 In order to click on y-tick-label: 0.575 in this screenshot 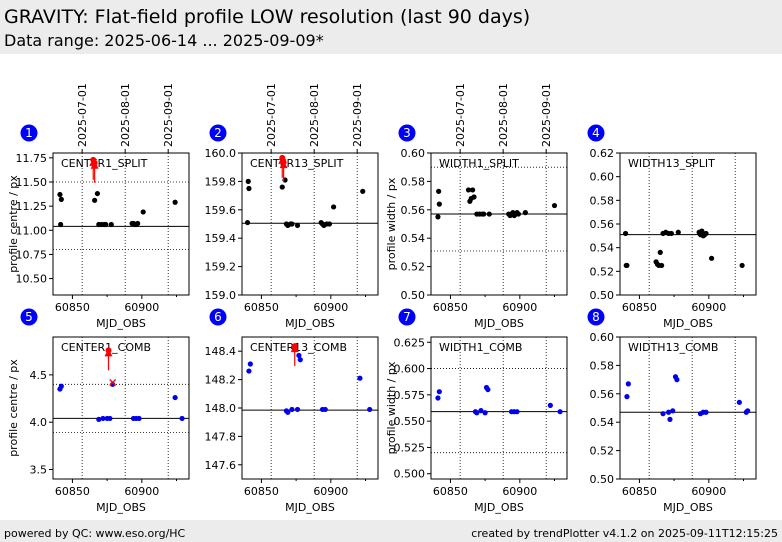, I will do `click(410, 395)`.